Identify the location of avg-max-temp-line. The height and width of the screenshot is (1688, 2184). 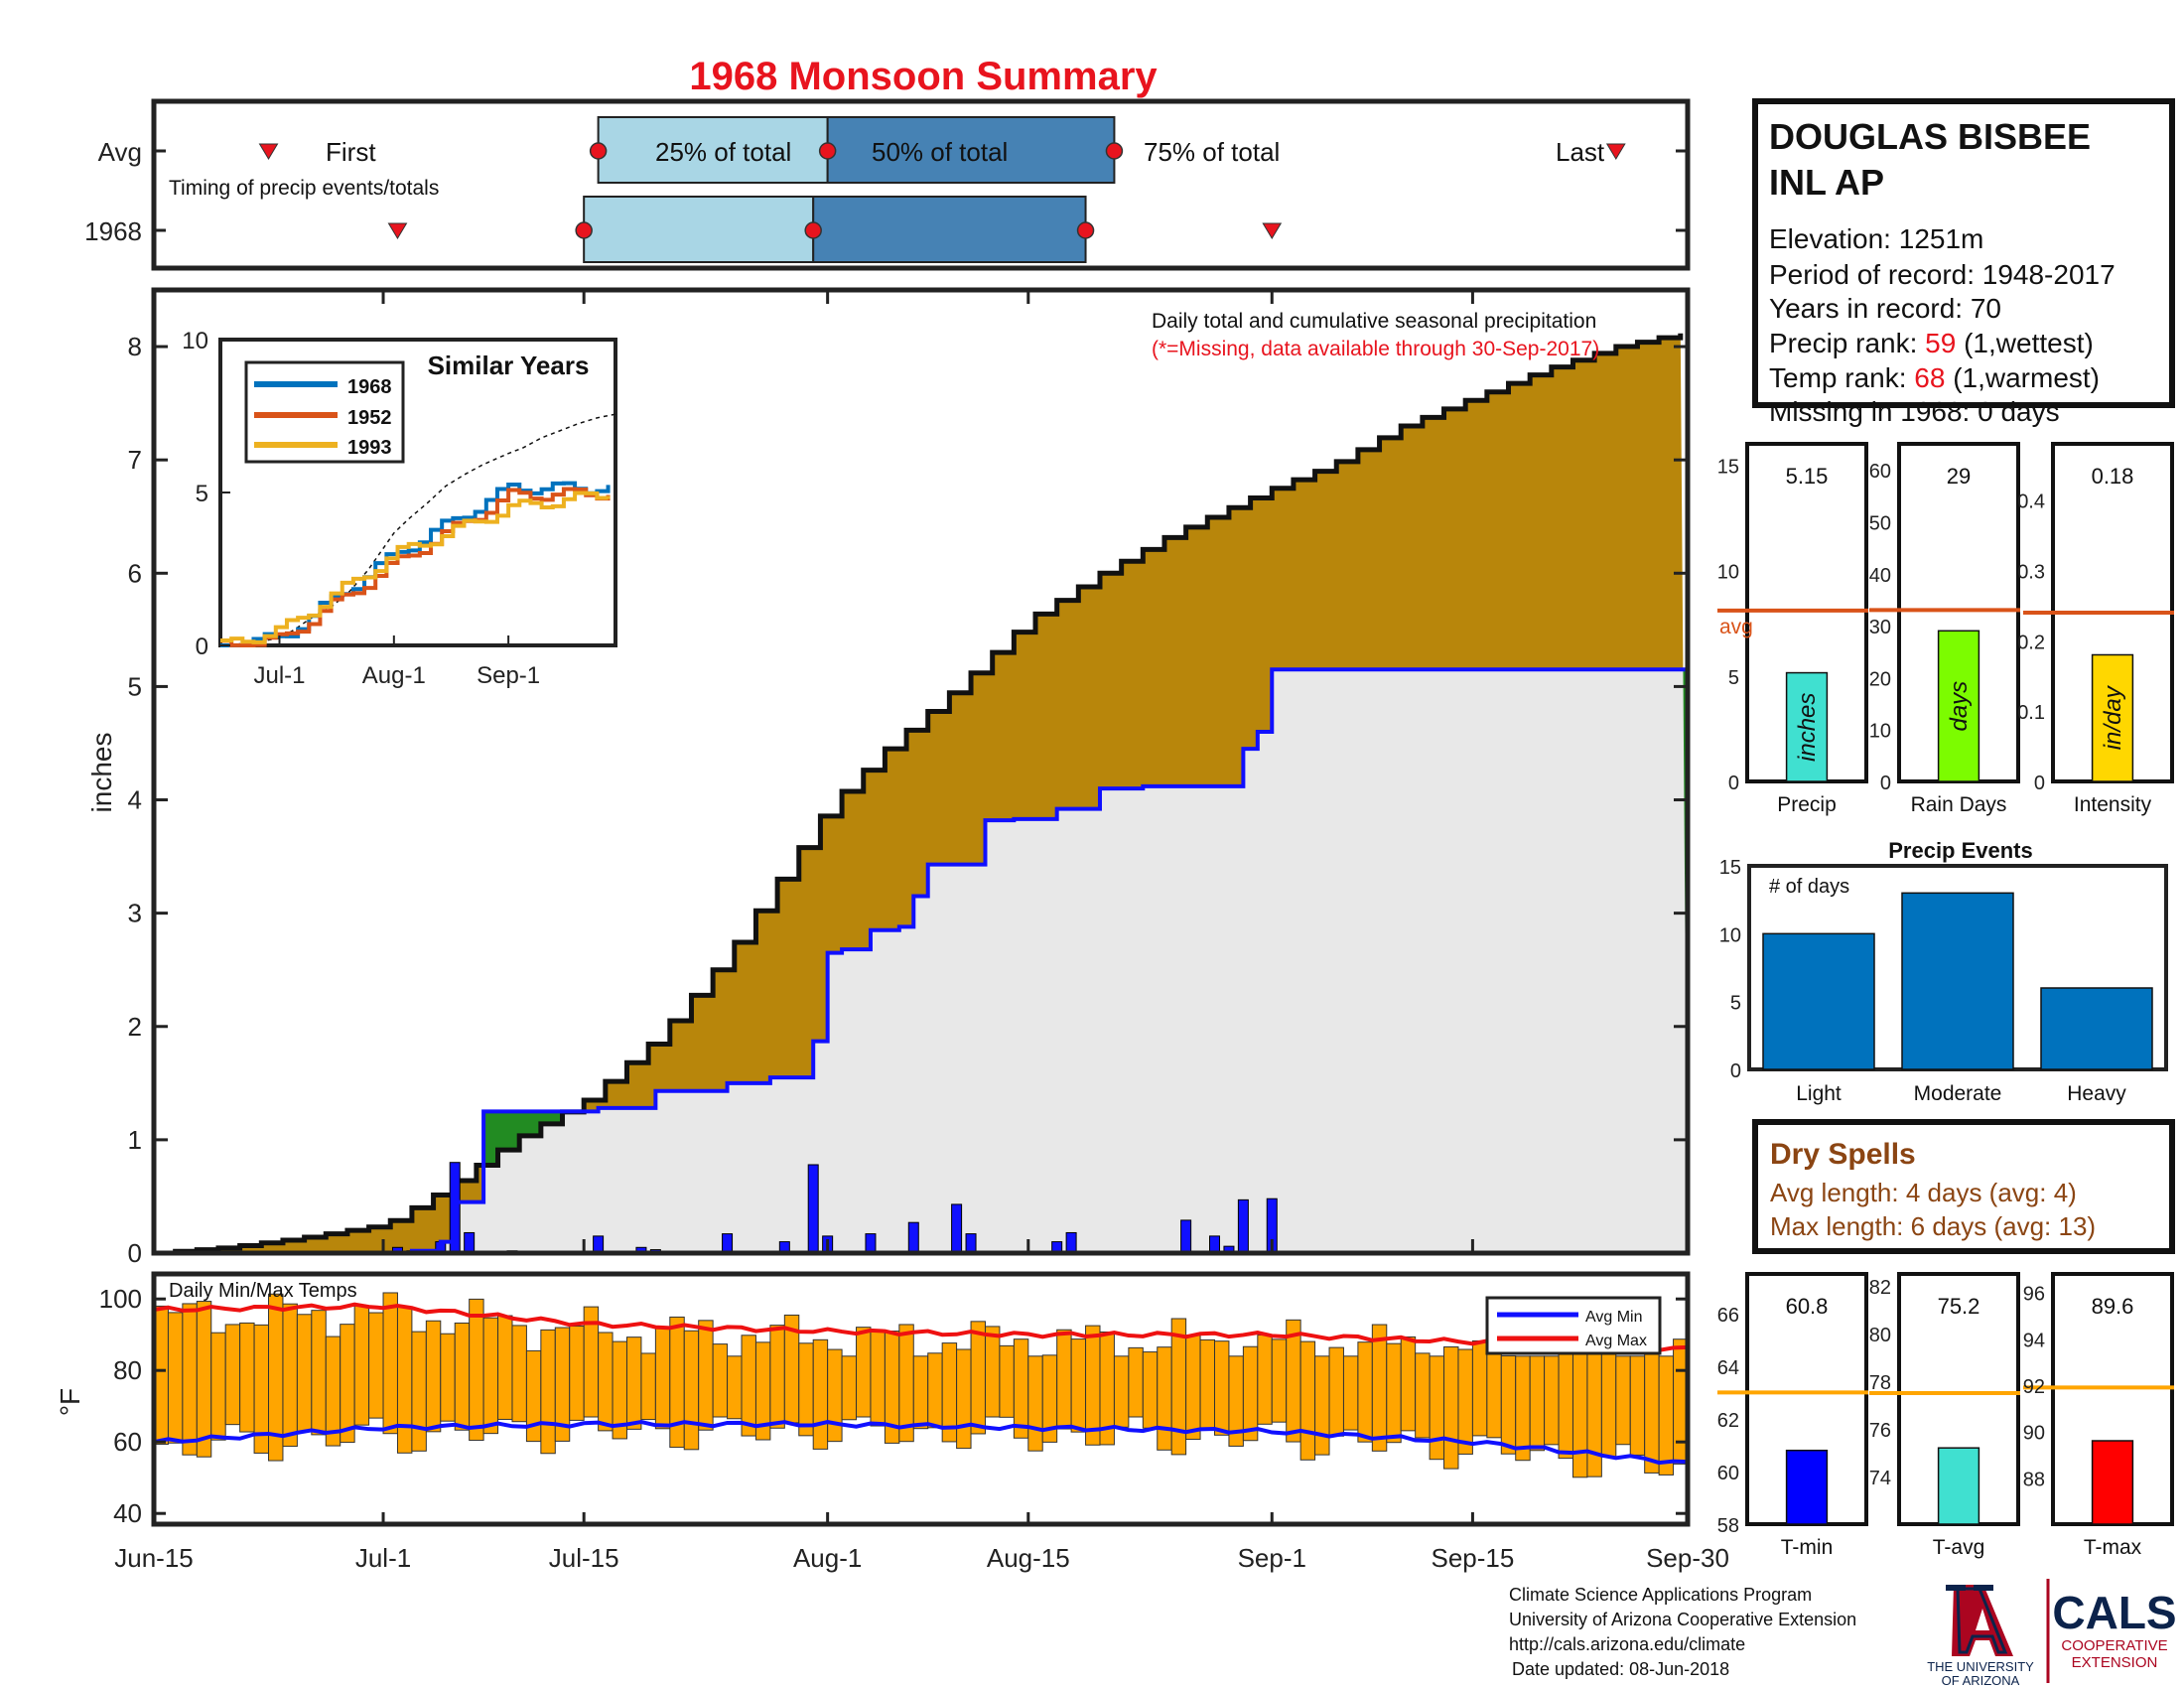
(921, 1327).